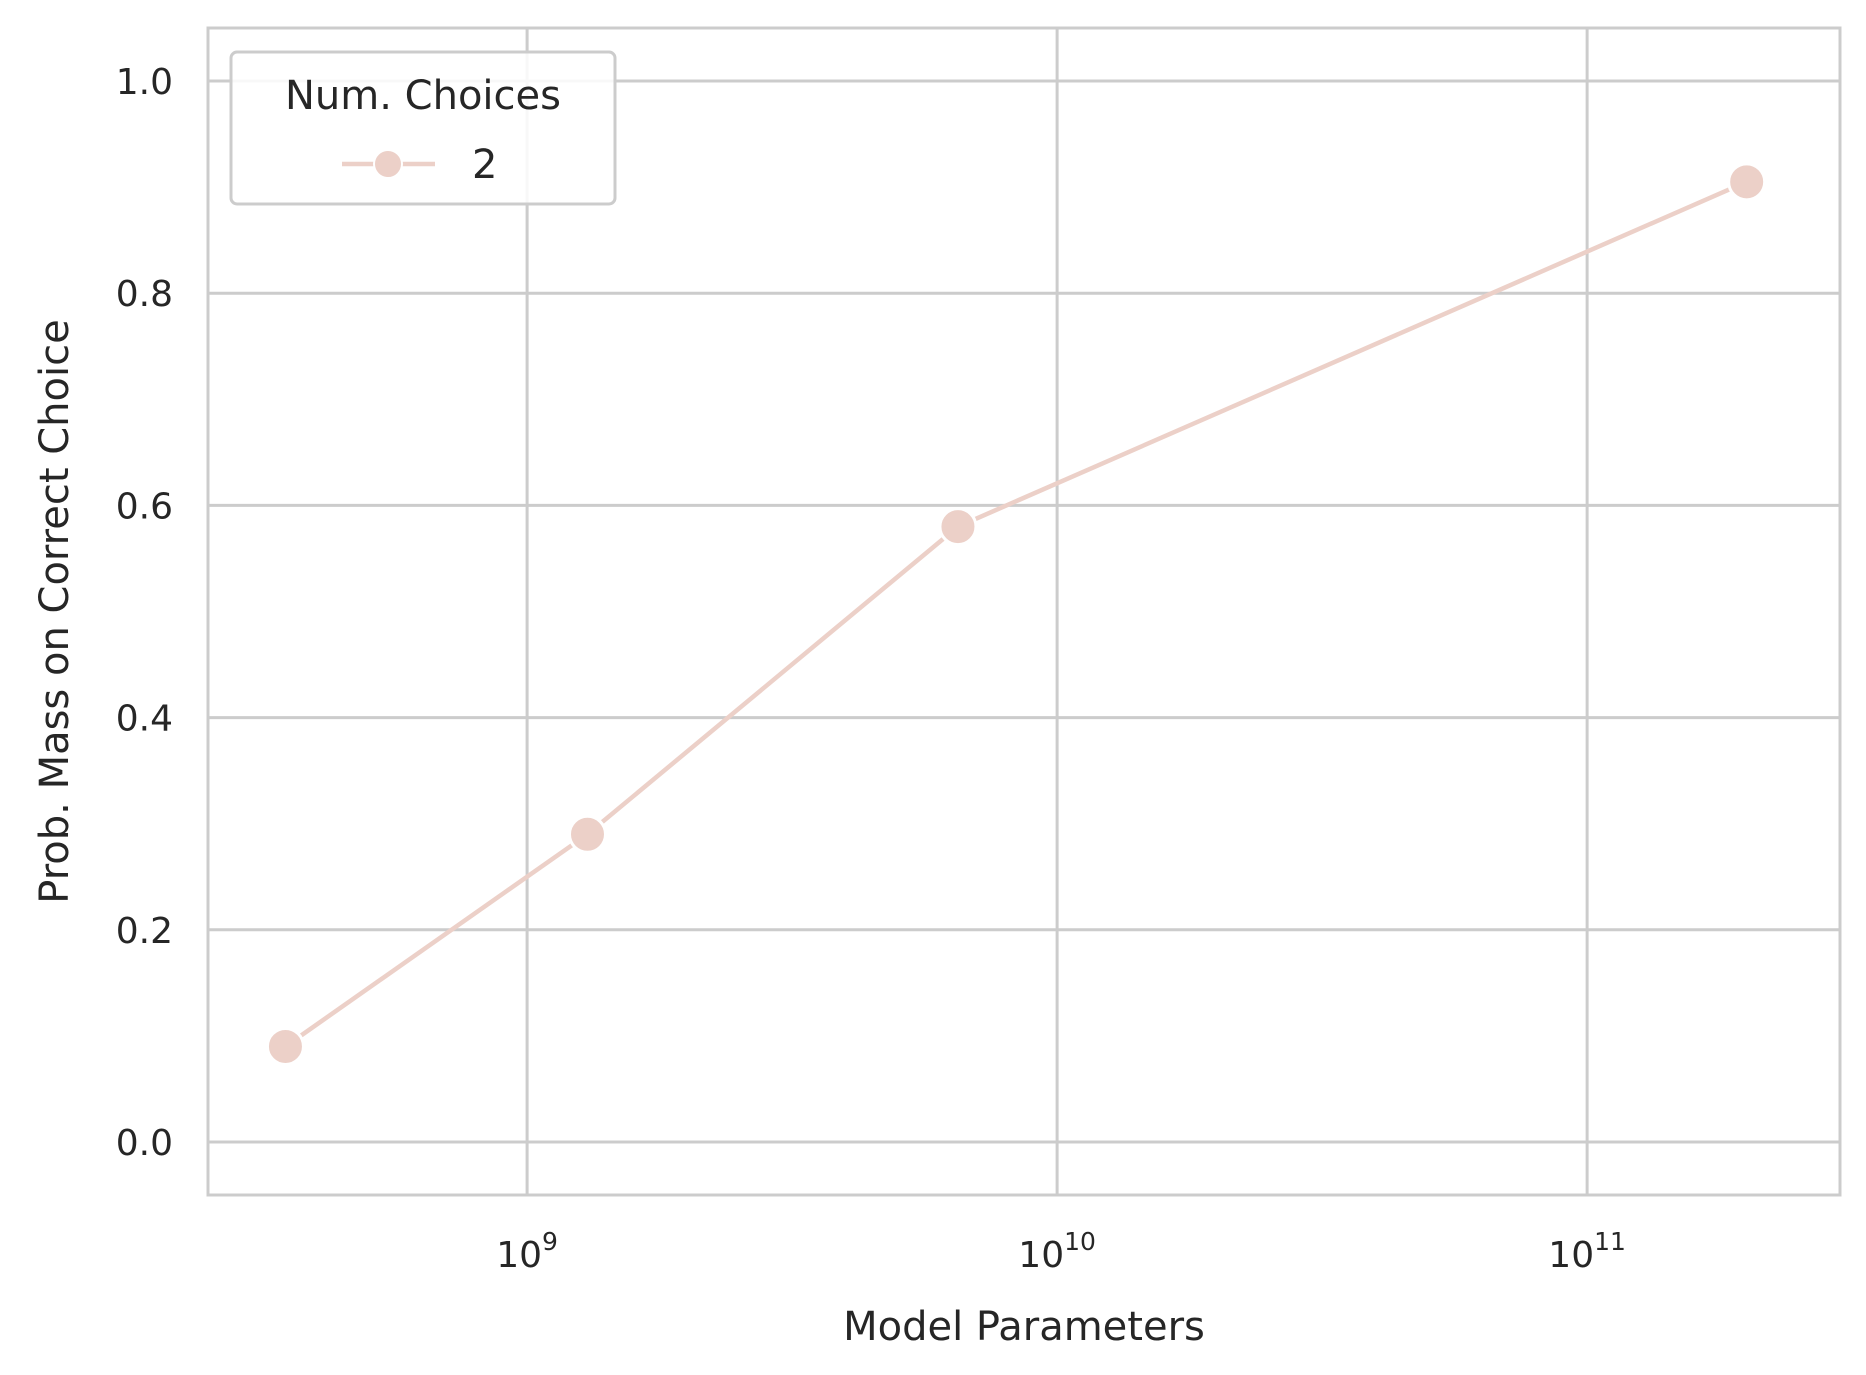 This screenshot has width=1866, height=1375. I want to click on y-tick-label: 0.2, so click(144, 931).